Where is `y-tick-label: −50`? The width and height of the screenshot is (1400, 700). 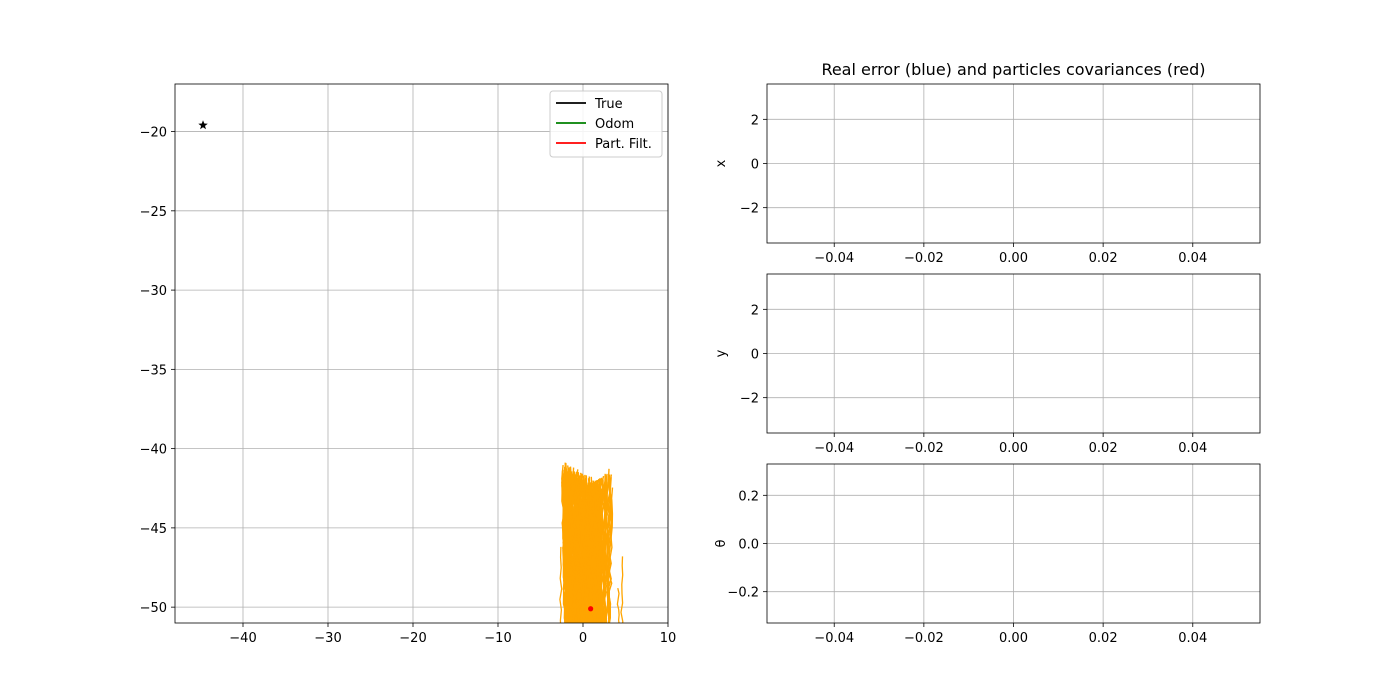
y-tick-label: −50 is located at coordinates (153, 608).